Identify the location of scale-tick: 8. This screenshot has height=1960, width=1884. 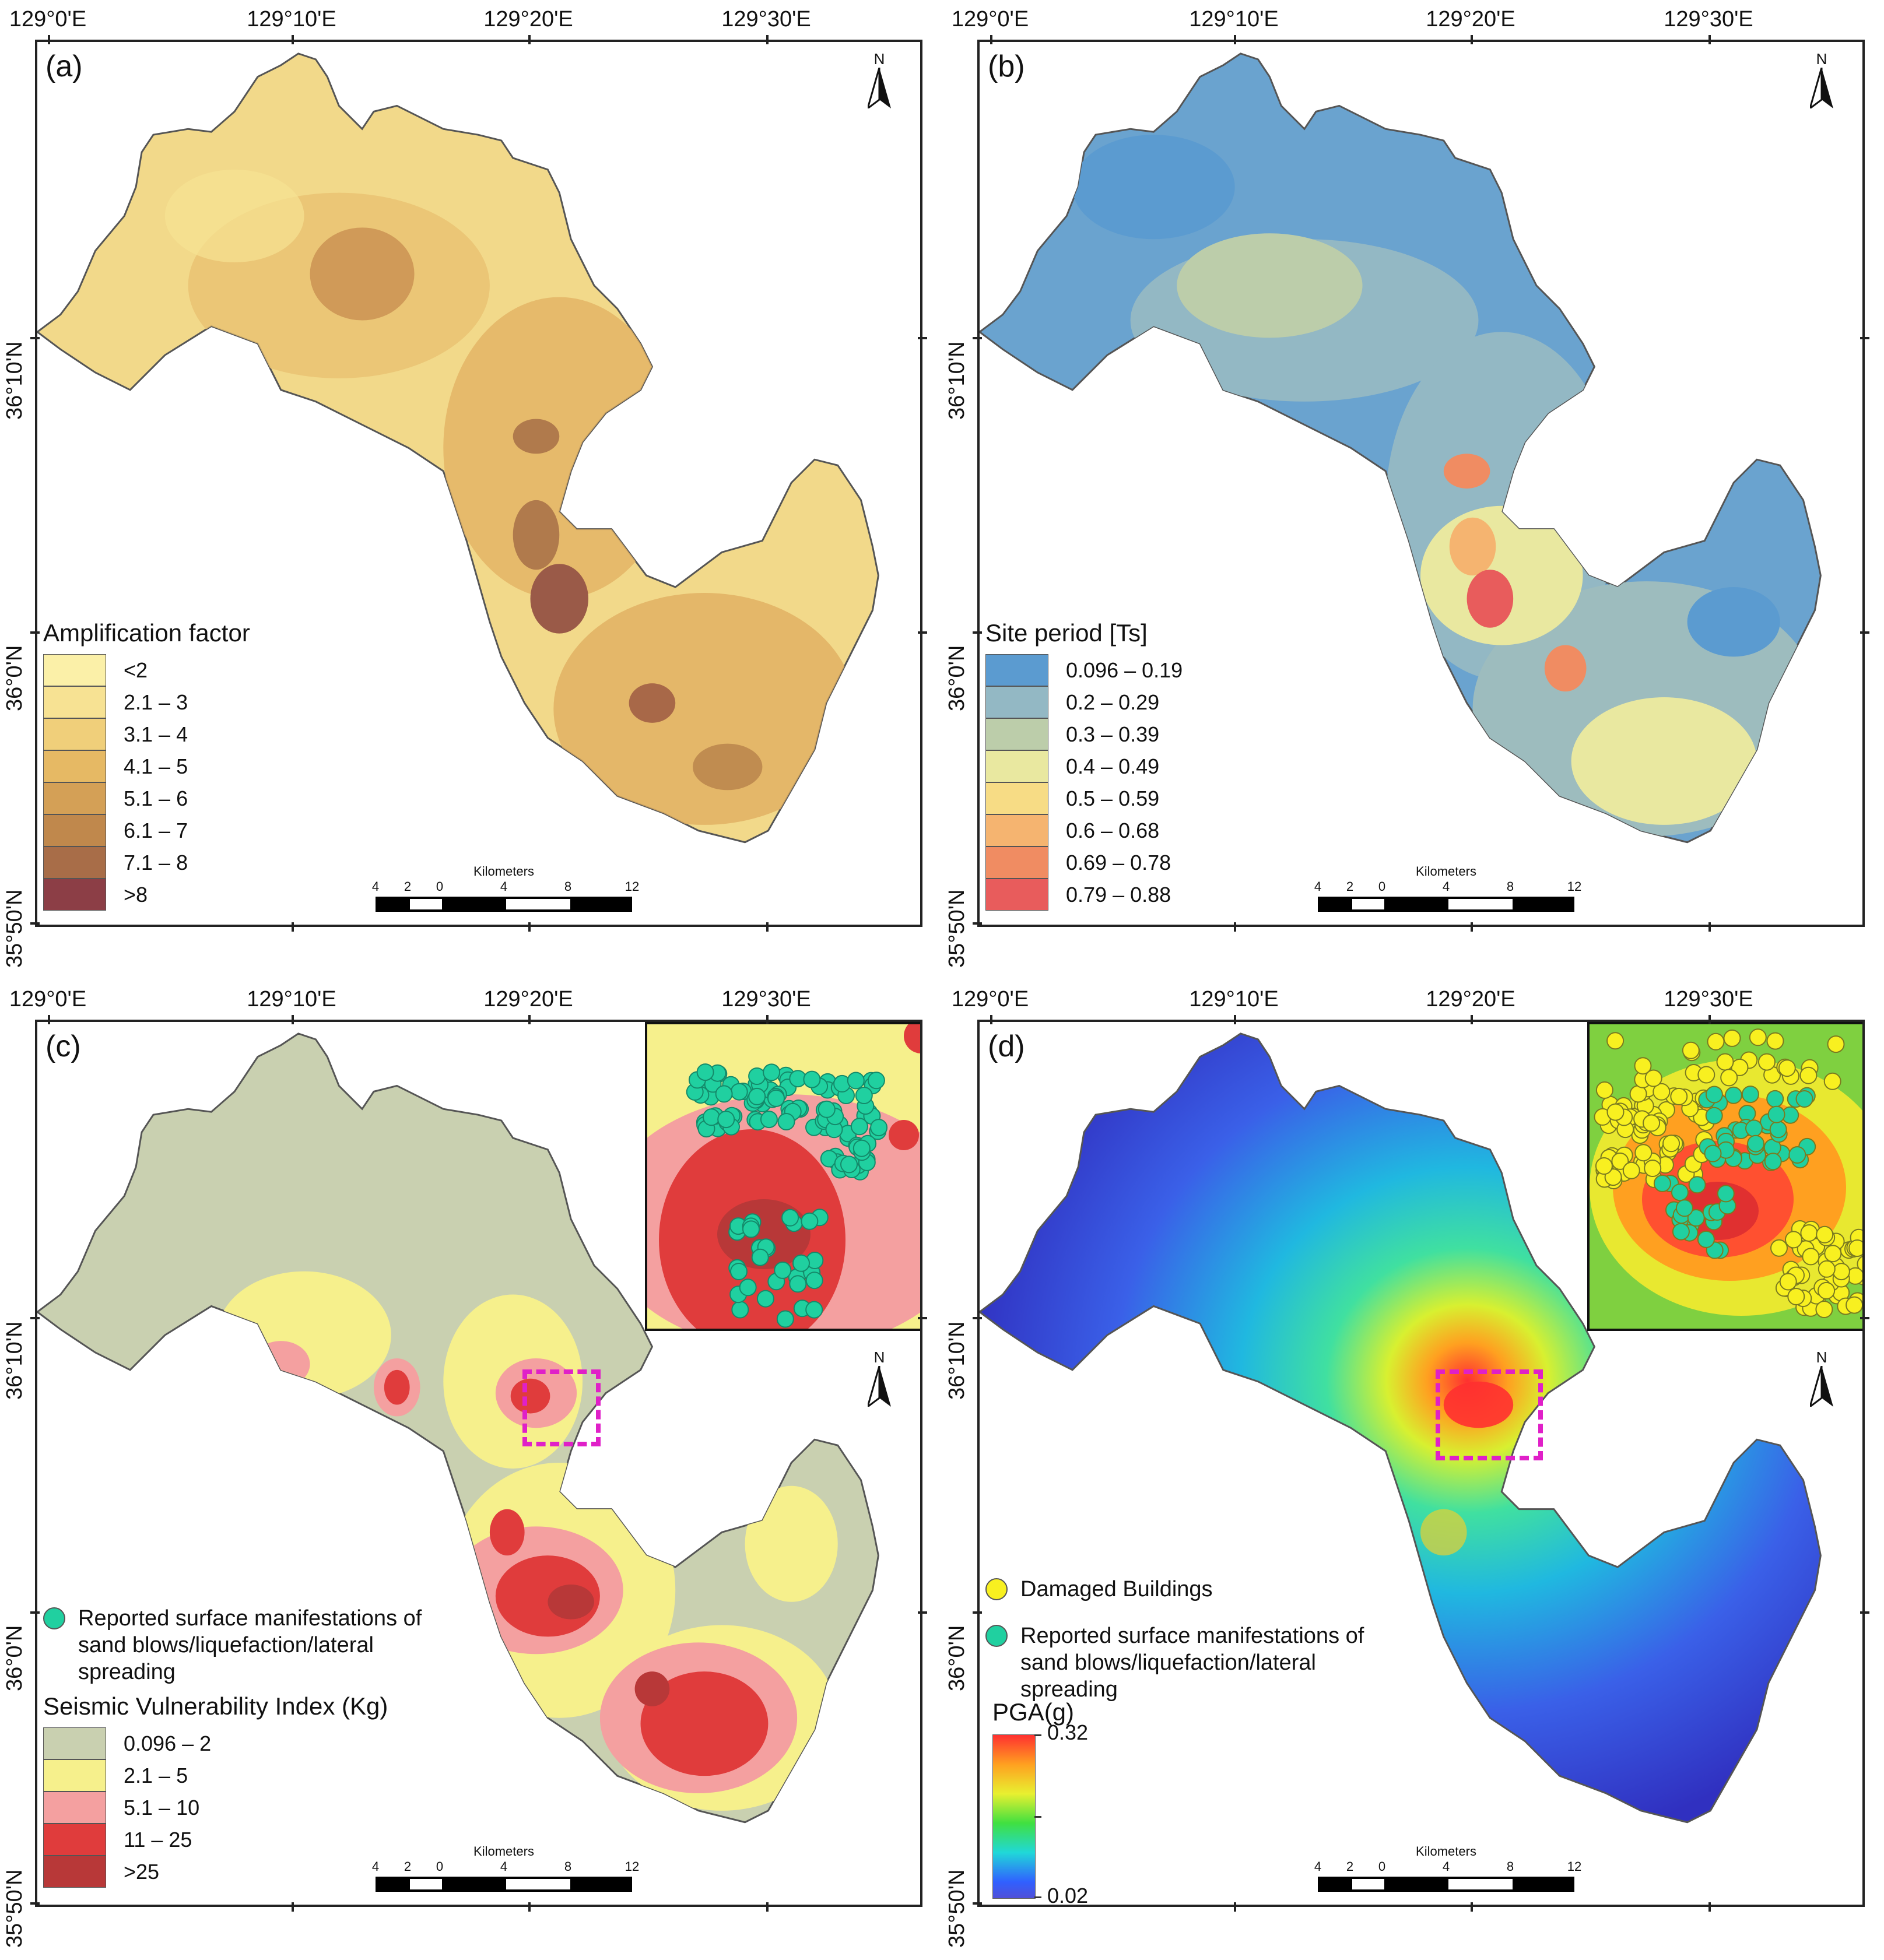
(1510, 886).